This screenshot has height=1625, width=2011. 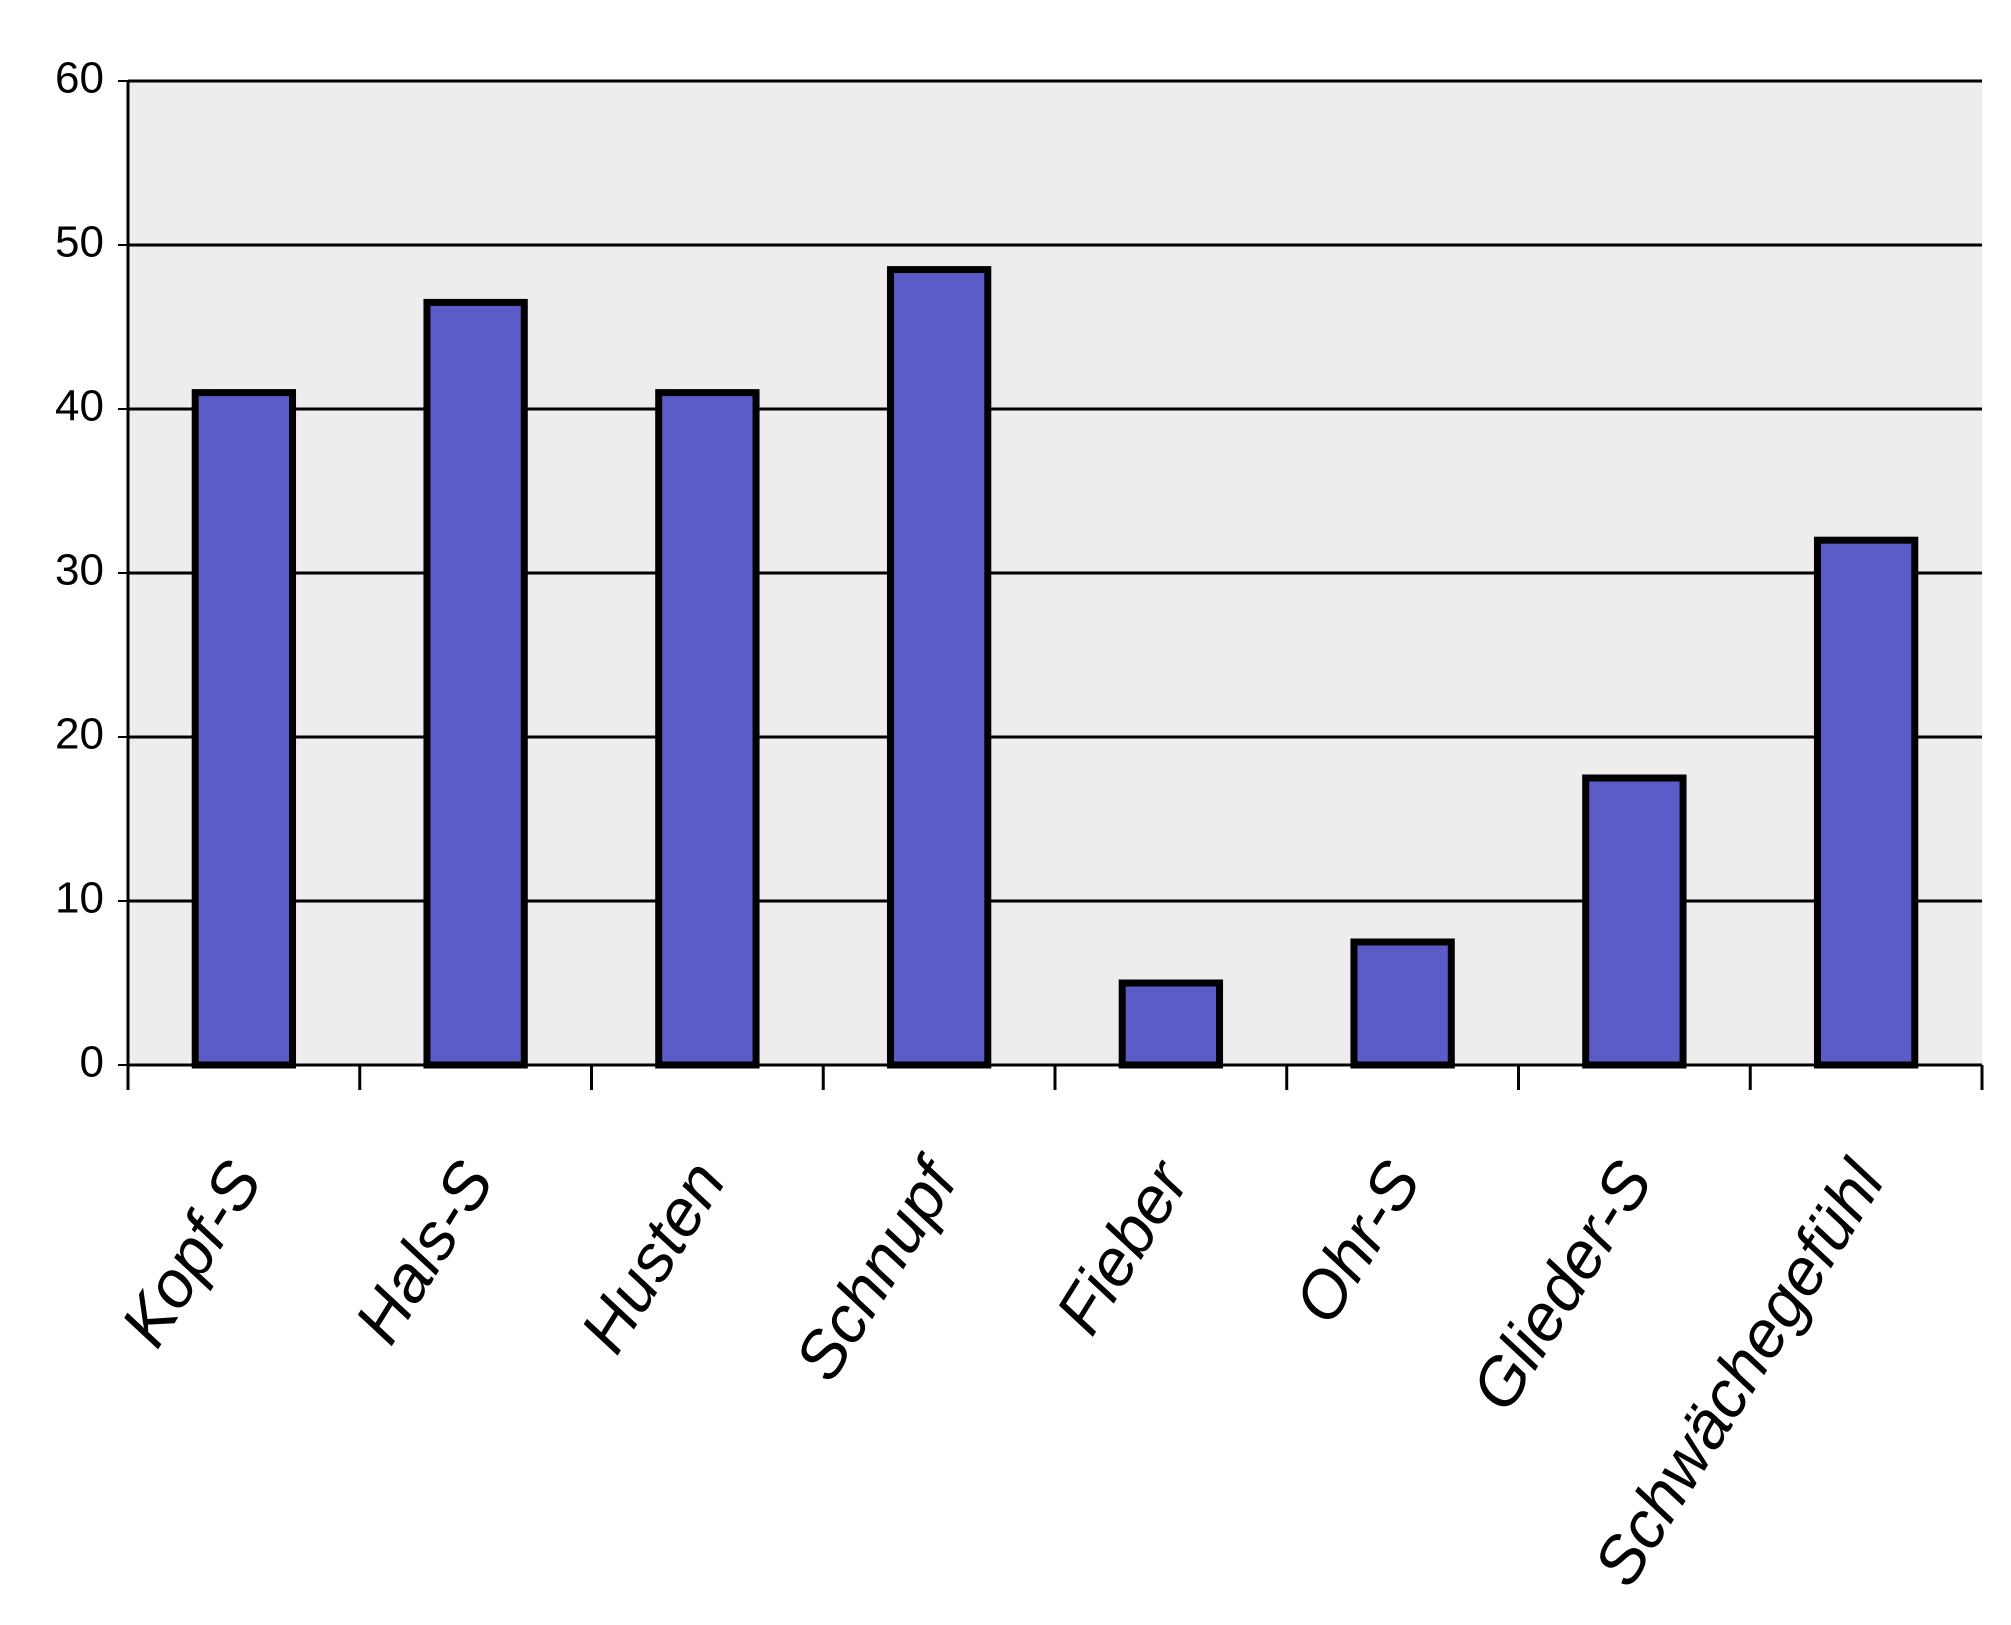 What do you see at coordinates (79, 242) in the screenshot?
I see `y-tick-label: 50` at bounding box center [79, 242].